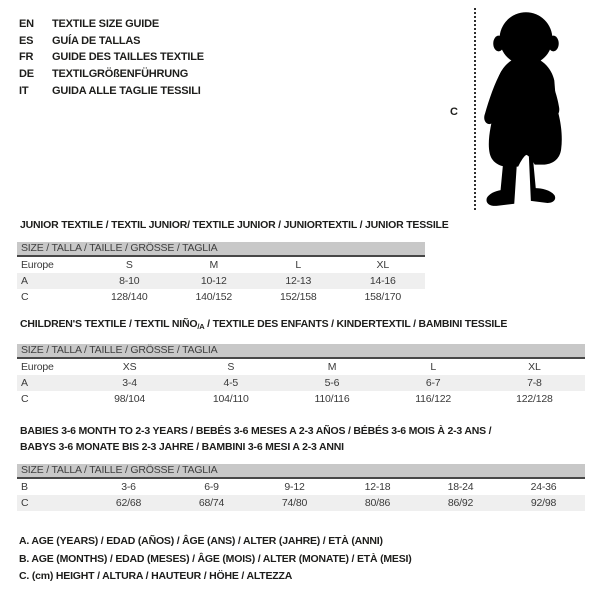  What do you see at coordinates (543, 503) in the screenshot?
I see `height-cell: 92/98` at bounding box center [543, 503].